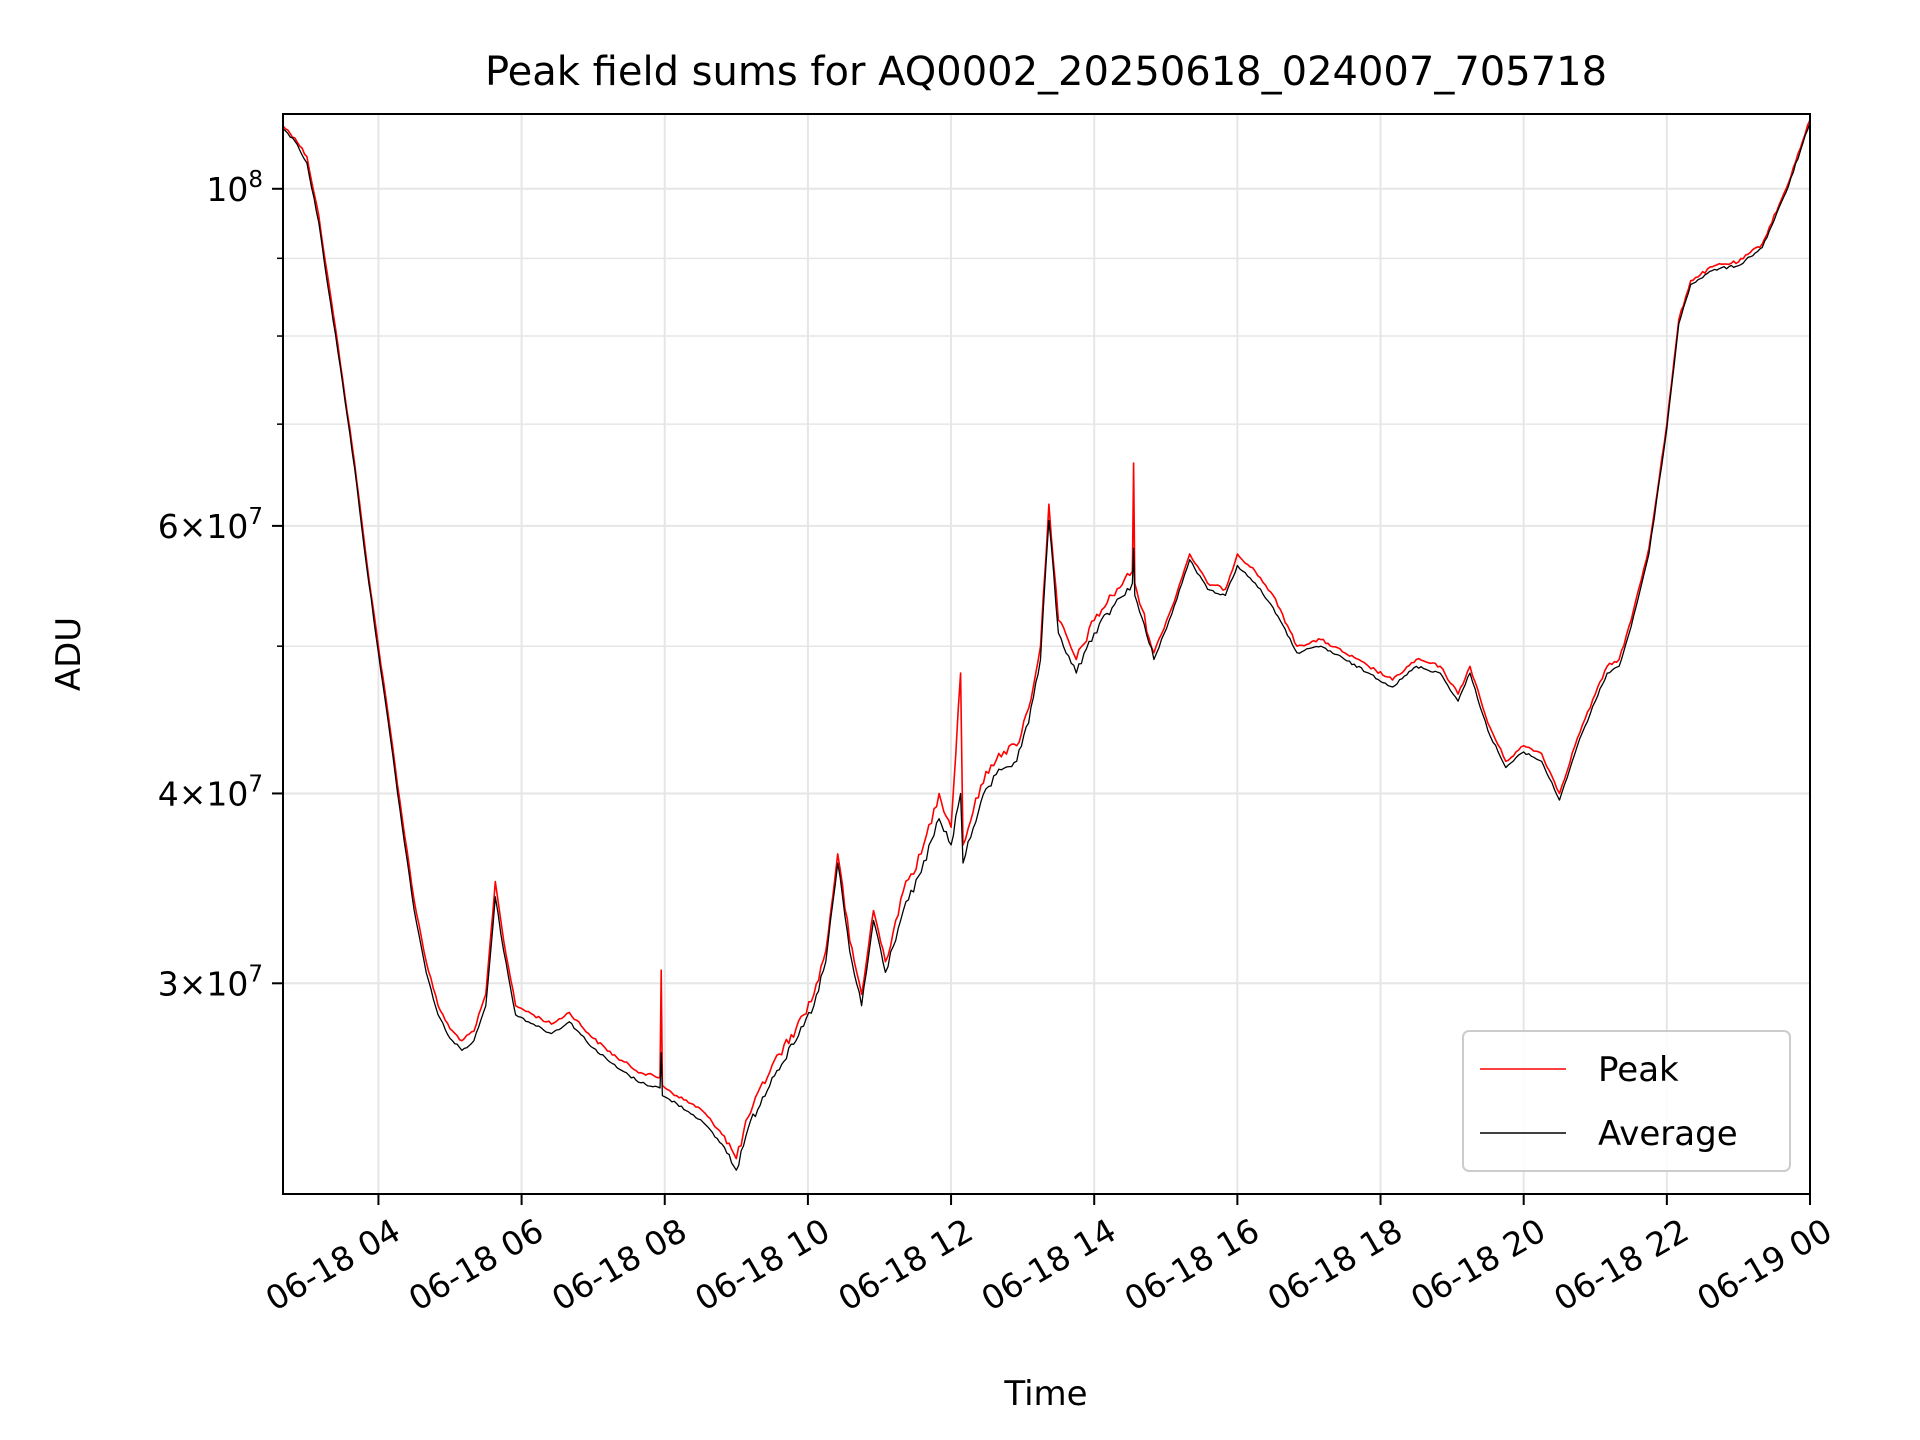 The width and height of the screenshot is (1920, 1440). Describe the element at coordinates (1638, 1070) in the screenshot. I see `legend-label-peak: Peak` at that location.